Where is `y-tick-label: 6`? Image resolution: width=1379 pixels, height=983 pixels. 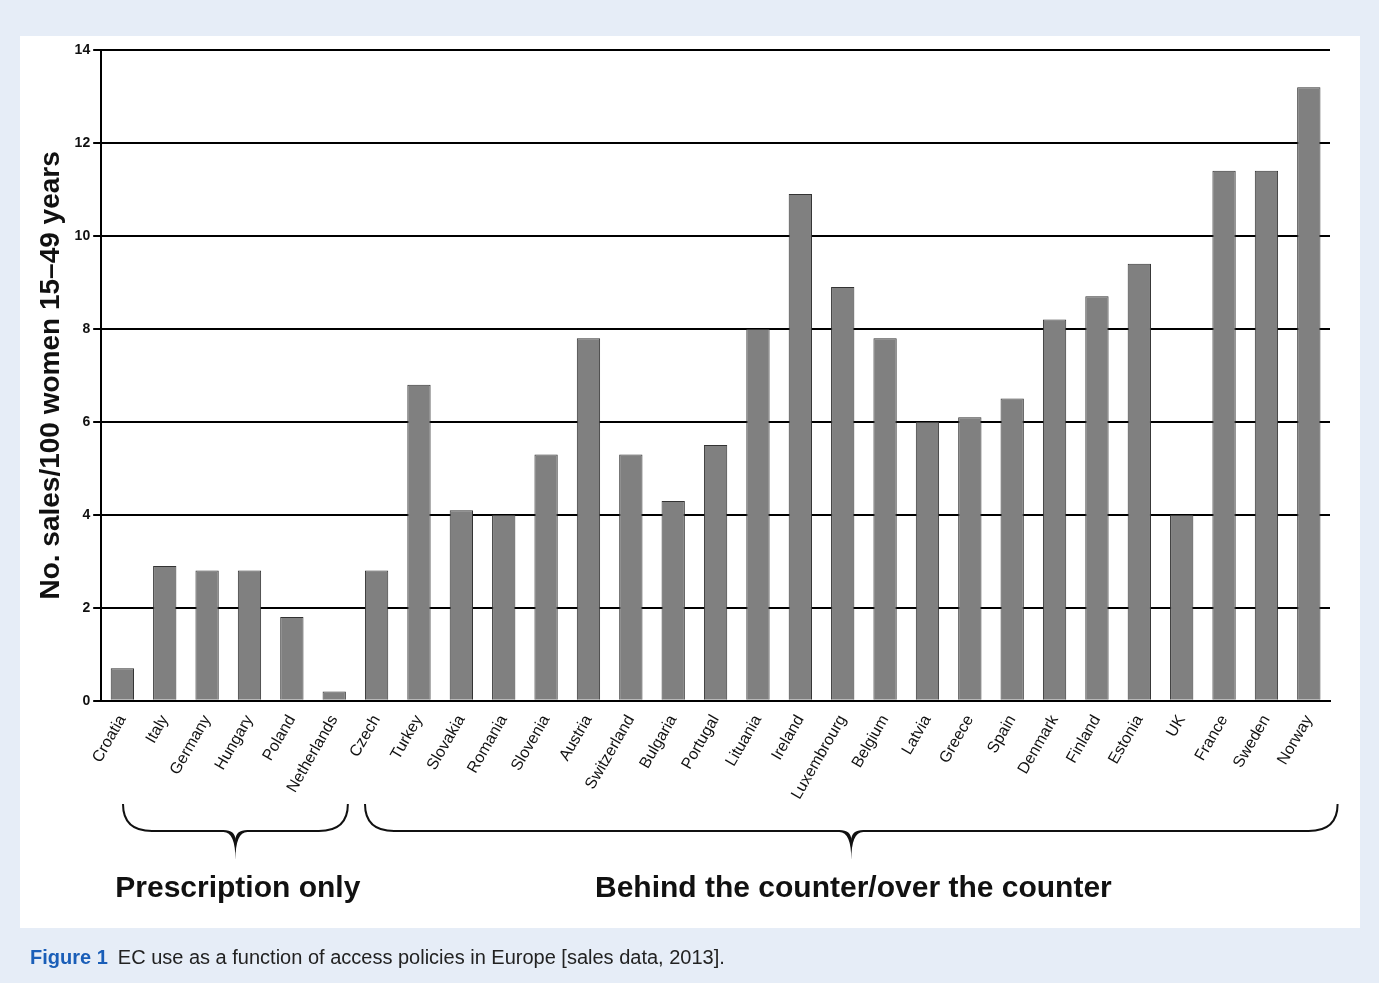
y-tick-label: 6 is located at coordinates (86, 420).